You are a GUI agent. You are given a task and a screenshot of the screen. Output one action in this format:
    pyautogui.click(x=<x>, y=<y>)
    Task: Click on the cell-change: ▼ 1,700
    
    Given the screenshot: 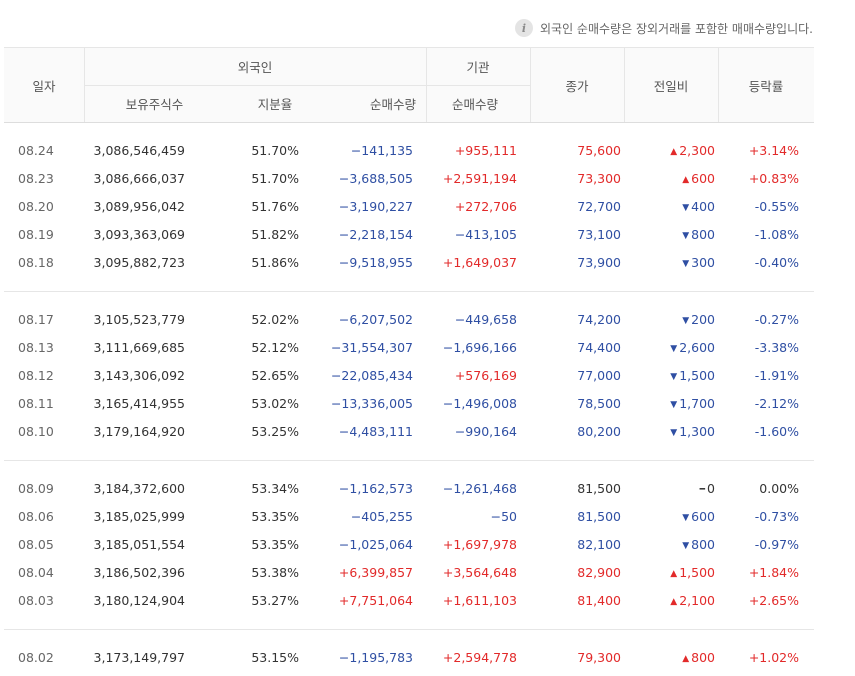 What is the action you would take?
    pyautogui.click(x=669, y=404)
    